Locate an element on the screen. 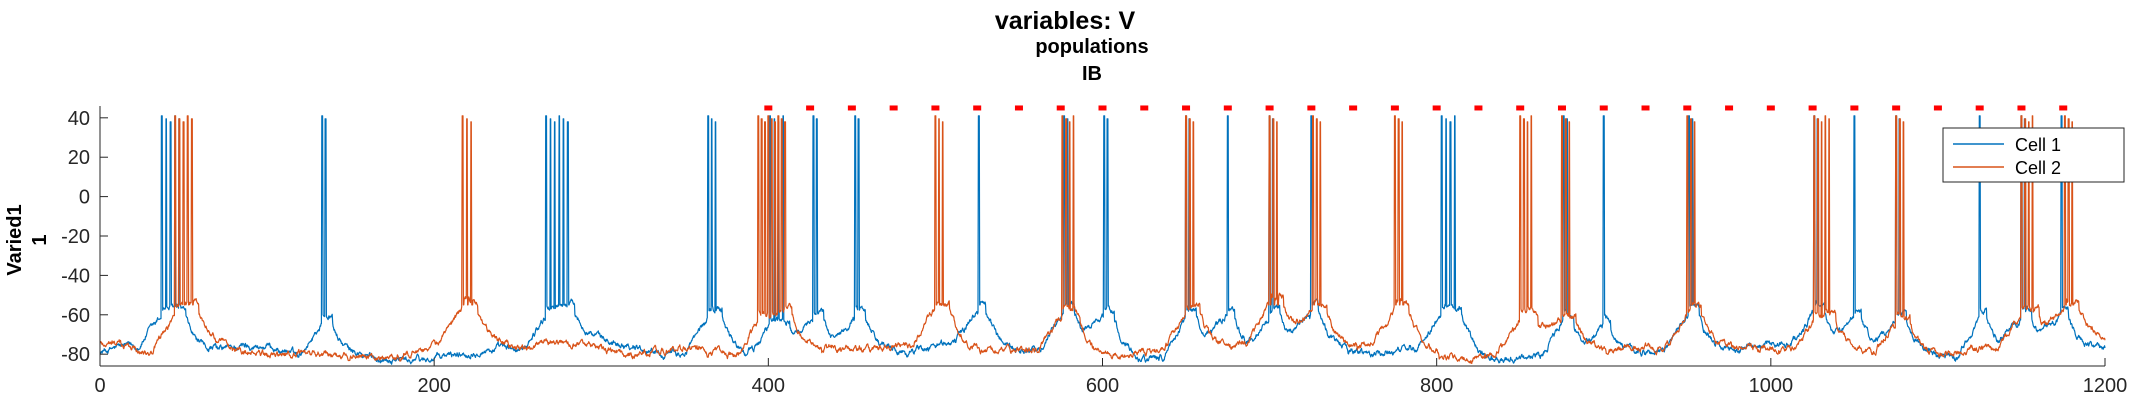 This screenshot has width=2133, height=400. legend: Cell 1 Cell 2 is located at coordinates (2033, 155).